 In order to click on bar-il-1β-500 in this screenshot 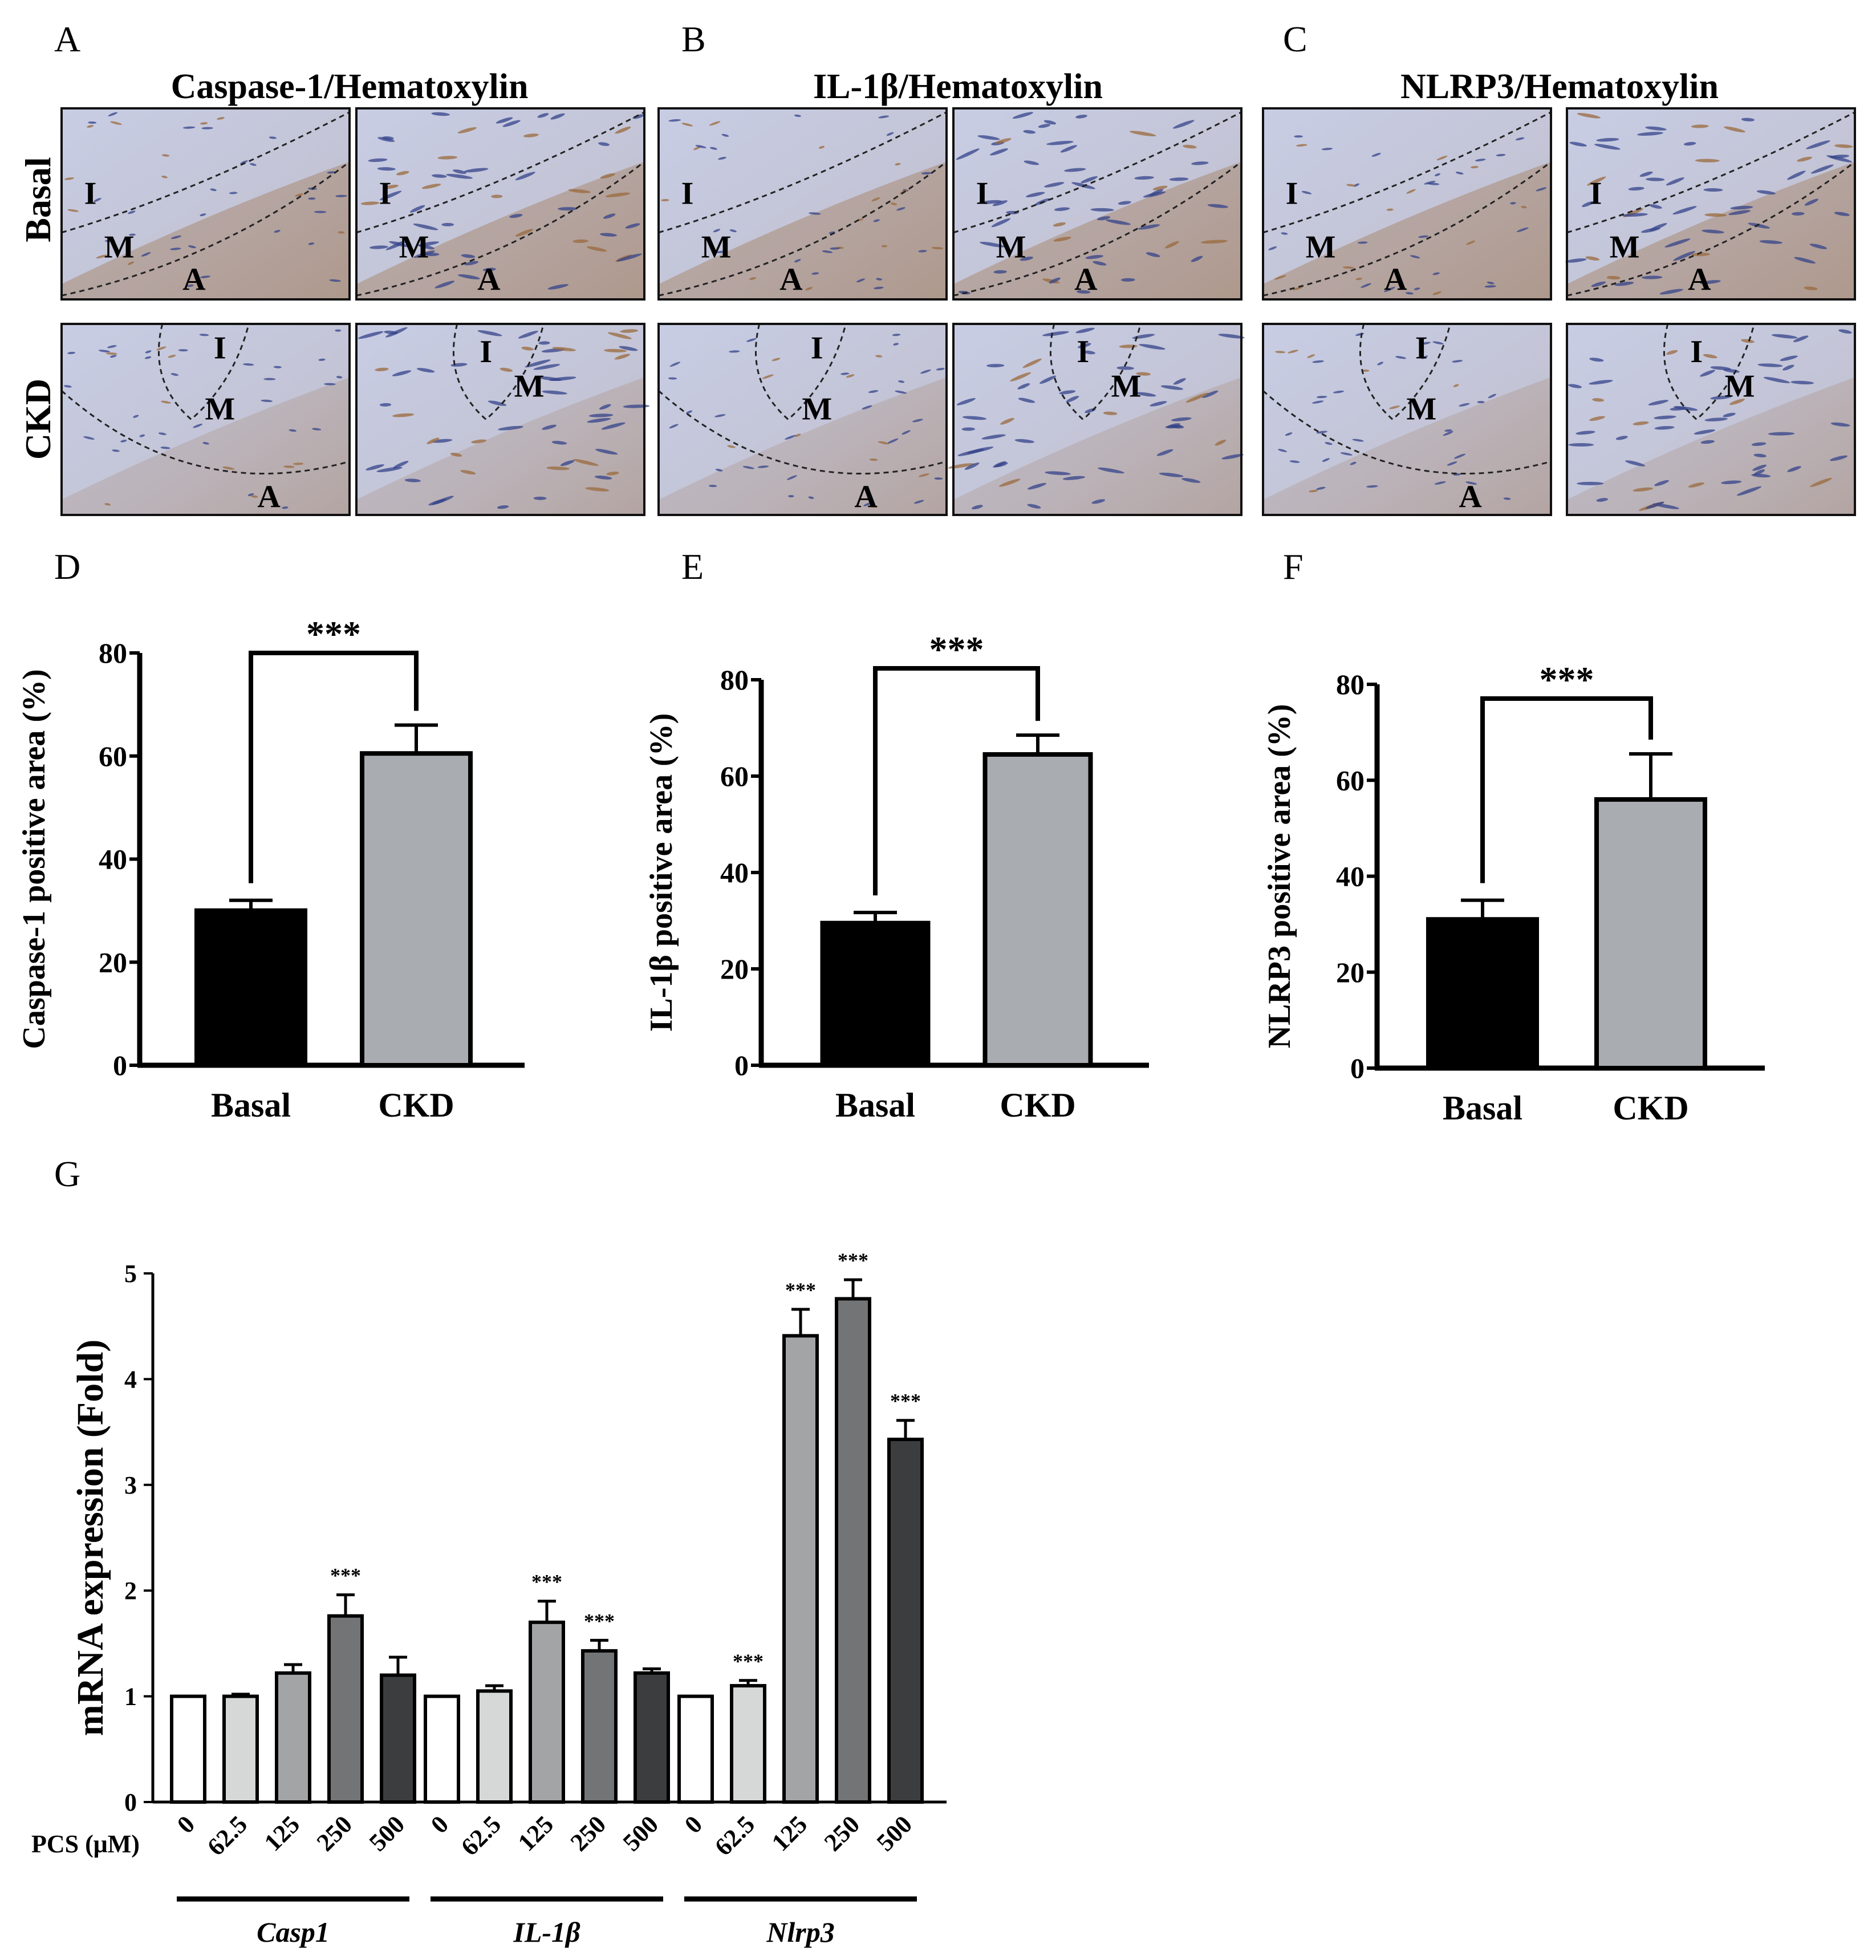, I will do `click(652, 1737)`.